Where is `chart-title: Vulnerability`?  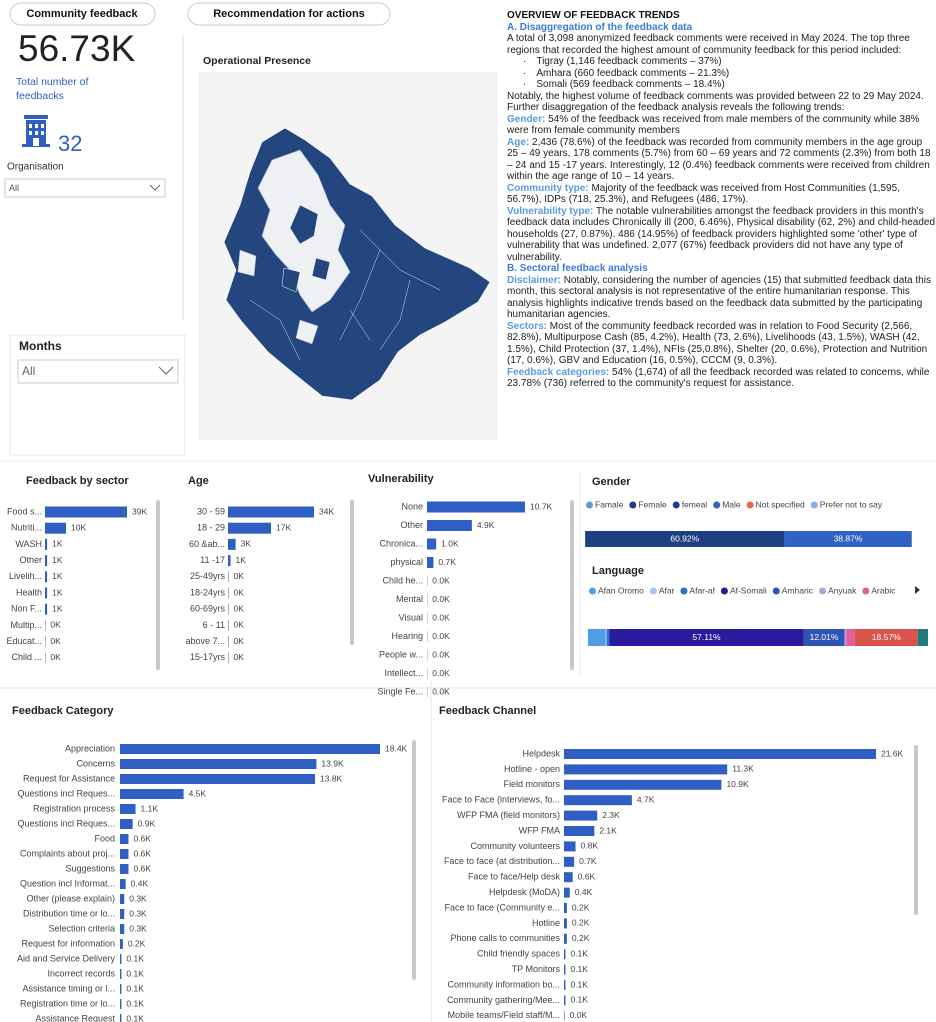 chart-title: Vulnerability is located at coordinates (401, 479).